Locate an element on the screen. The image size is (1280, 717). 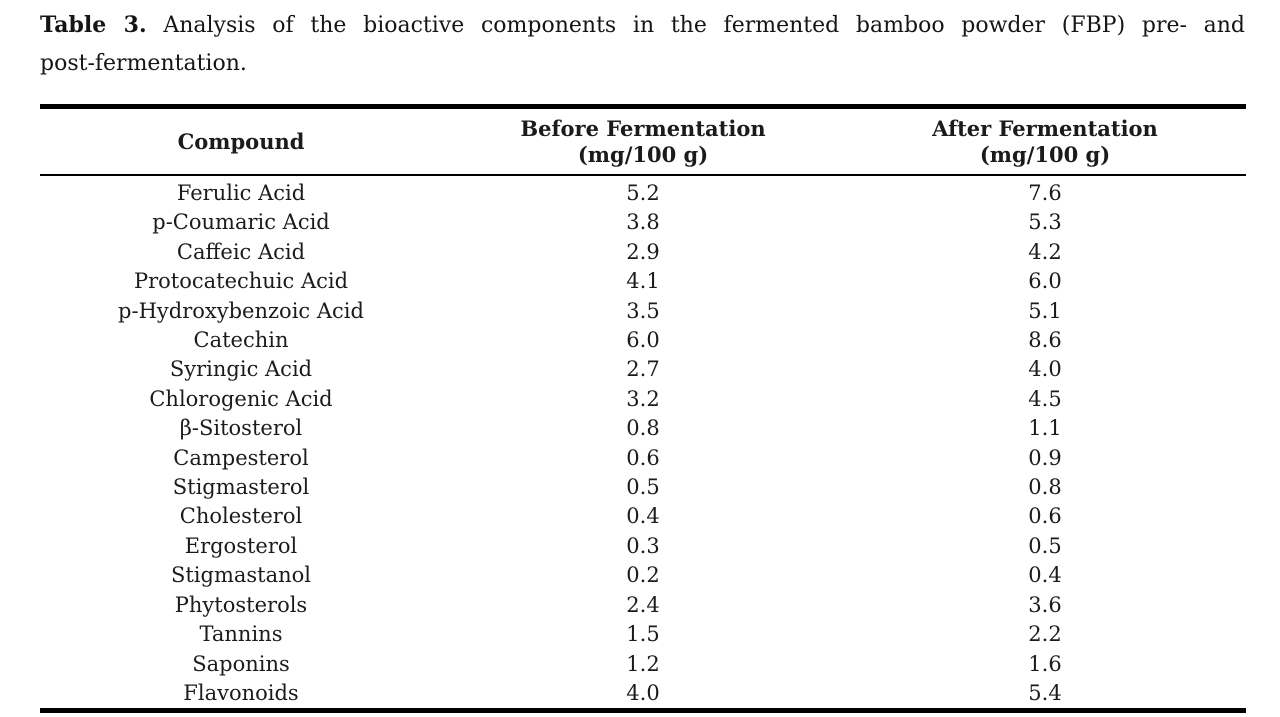
table-row: Ergosterol 0.3 0.5 is located at coordinates (643, 546).